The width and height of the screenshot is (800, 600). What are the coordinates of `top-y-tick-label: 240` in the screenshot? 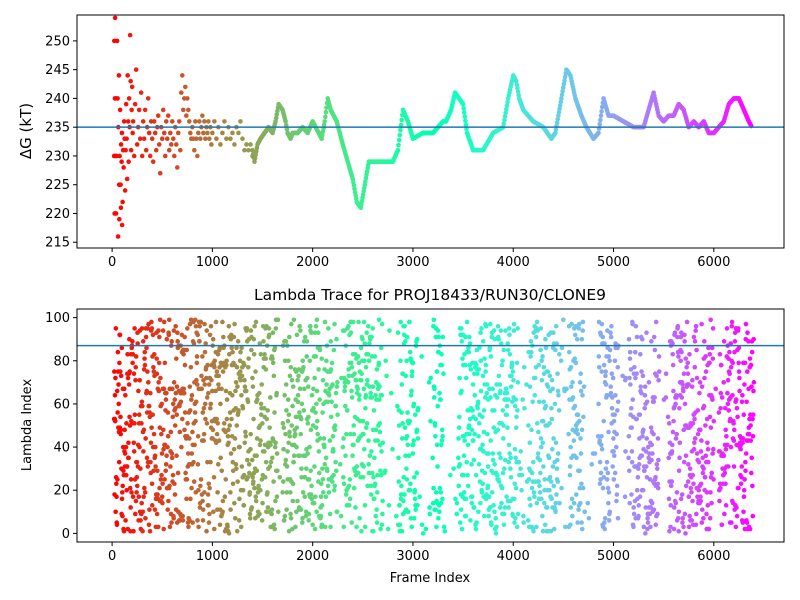 It's located at (57, 99).